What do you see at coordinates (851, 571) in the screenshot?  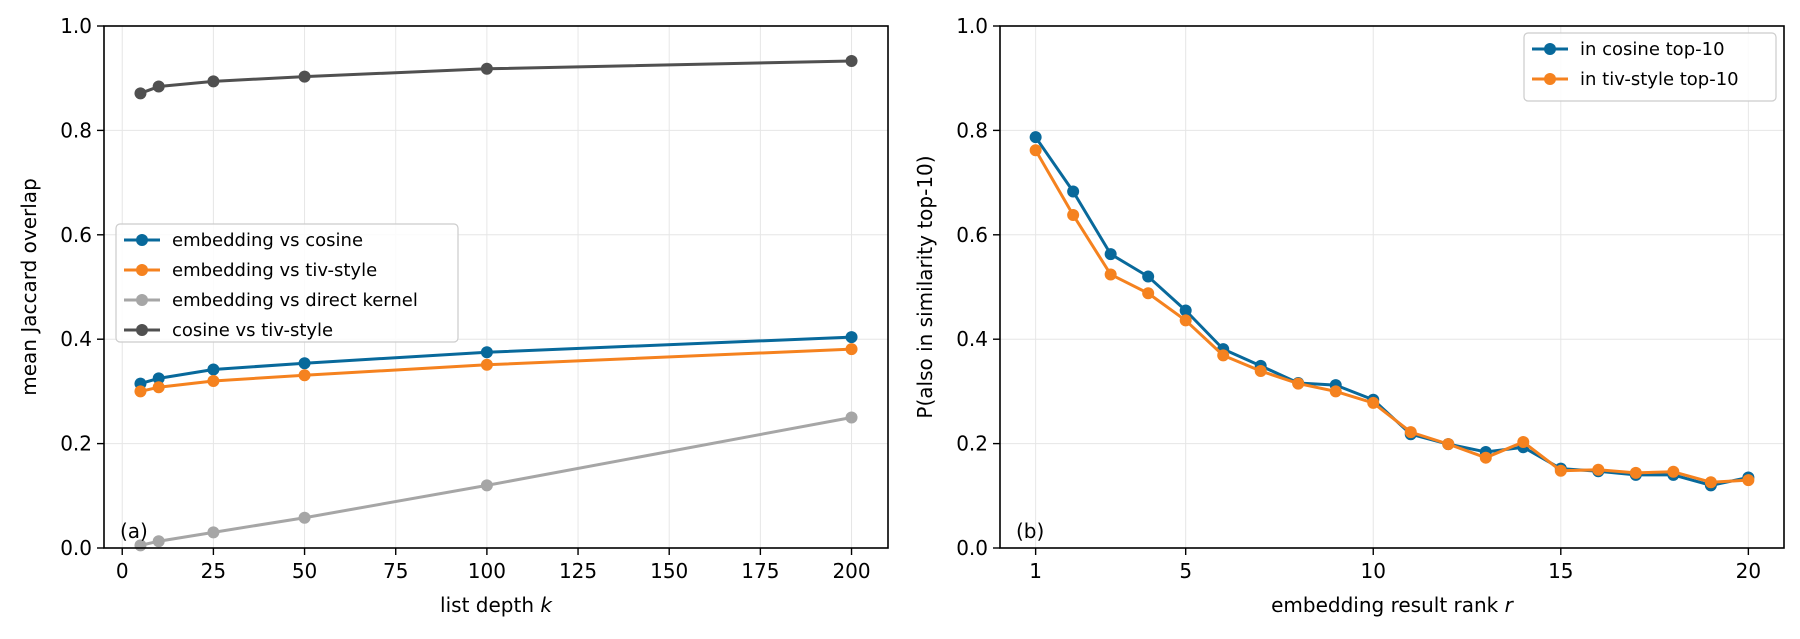 I see `x-tick-label: 200` at bounding box center [851, 571].